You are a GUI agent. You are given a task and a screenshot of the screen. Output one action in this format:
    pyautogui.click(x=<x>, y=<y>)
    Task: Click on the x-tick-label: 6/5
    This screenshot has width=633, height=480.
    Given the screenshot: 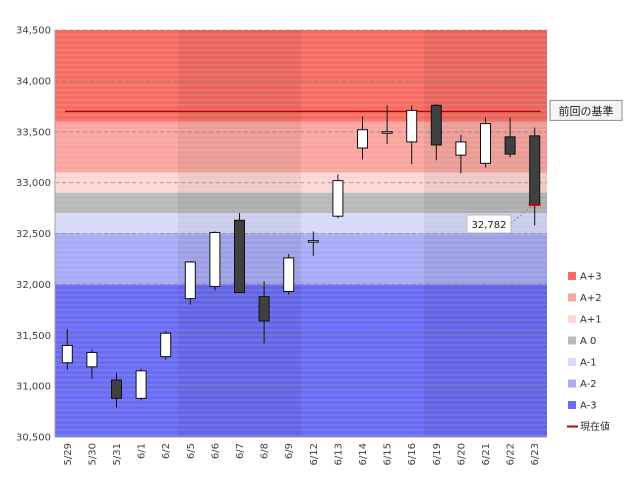 What is the action you would take?
    pyautogui.click(x=191, y=451)
    